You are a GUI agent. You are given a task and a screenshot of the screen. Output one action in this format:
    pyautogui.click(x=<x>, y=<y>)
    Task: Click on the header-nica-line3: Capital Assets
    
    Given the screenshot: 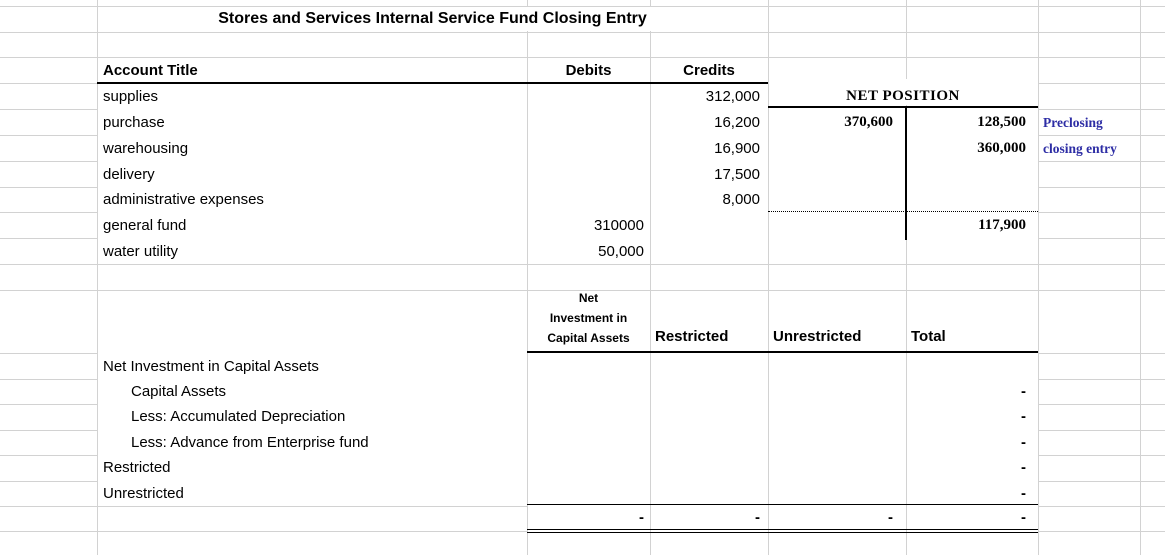 What is the action you would take?
    pyautogui.click(x=588, y=338)
    